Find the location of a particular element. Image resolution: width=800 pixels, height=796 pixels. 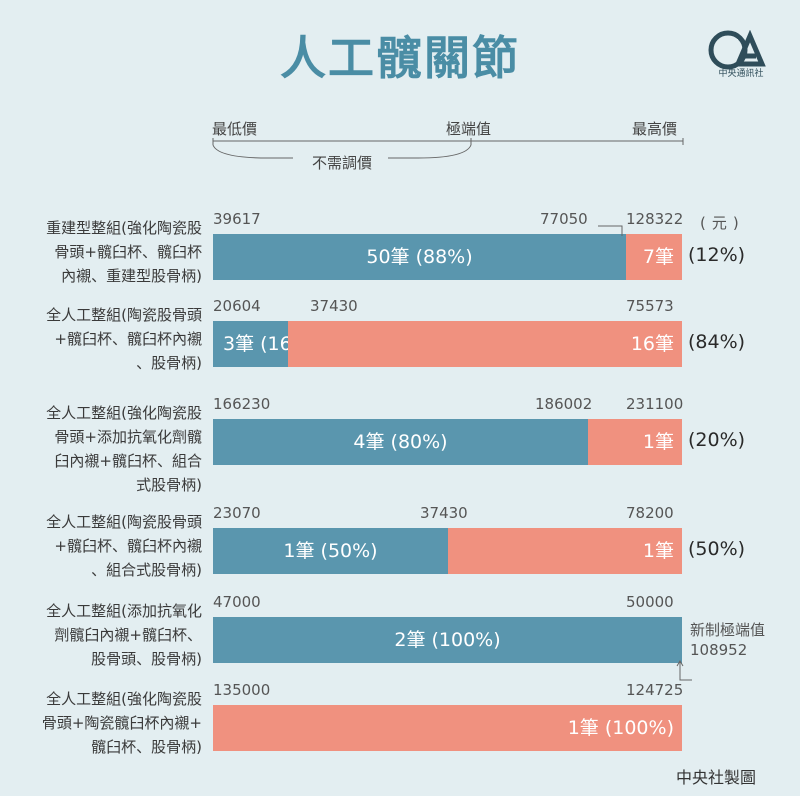

in-range-count-label: 1筆 (50%) is located at coordinates (330, 551).